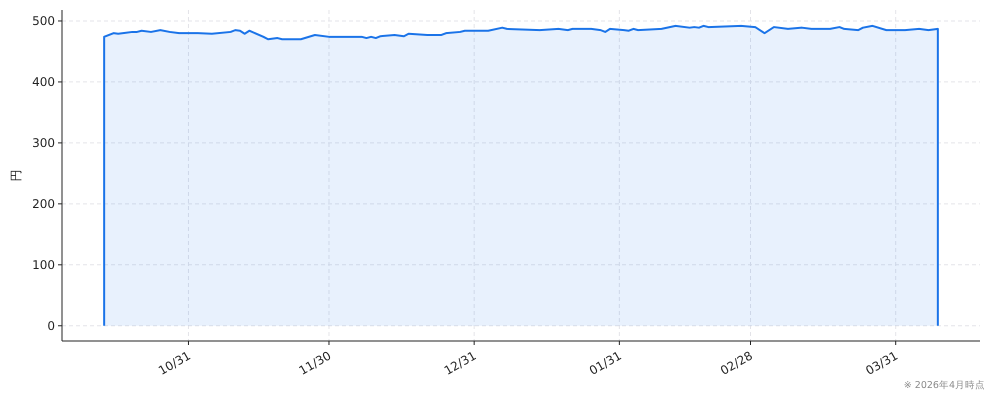  I want to click on y-tick-label: 100, so click(43, 265).